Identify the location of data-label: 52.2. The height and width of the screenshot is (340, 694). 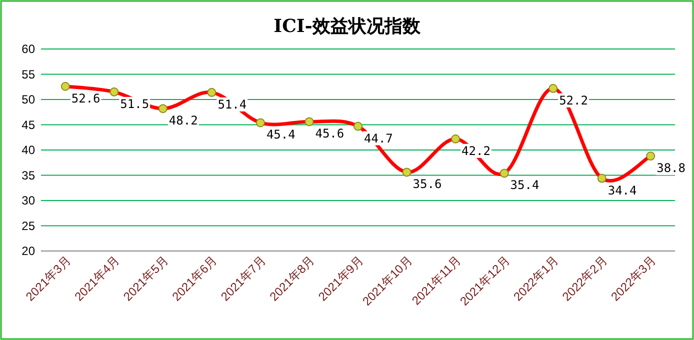
(573, 100).